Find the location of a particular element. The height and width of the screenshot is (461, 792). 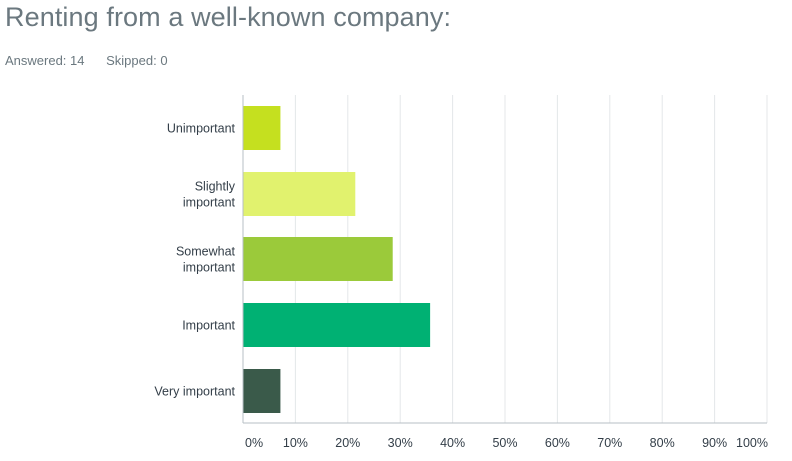

category-label: Very important is located at coordinates (194, 392).